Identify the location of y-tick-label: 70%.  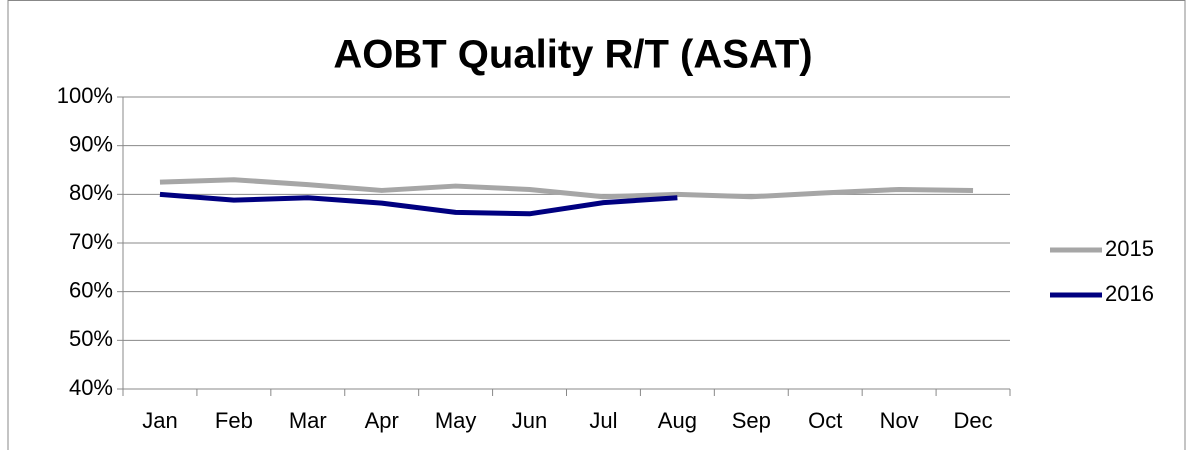
(91, 241).